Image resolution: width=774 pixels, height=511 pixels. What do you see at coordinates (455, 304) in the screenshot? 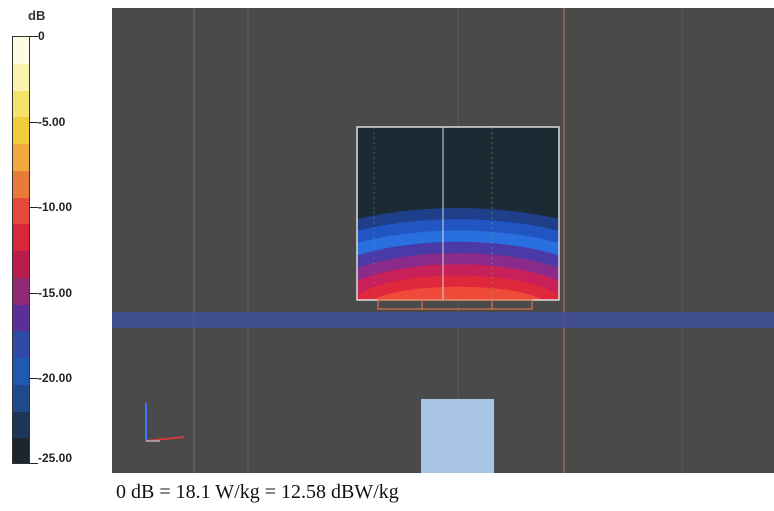
I see `antenna-outline` at bounding box center [455, 304].